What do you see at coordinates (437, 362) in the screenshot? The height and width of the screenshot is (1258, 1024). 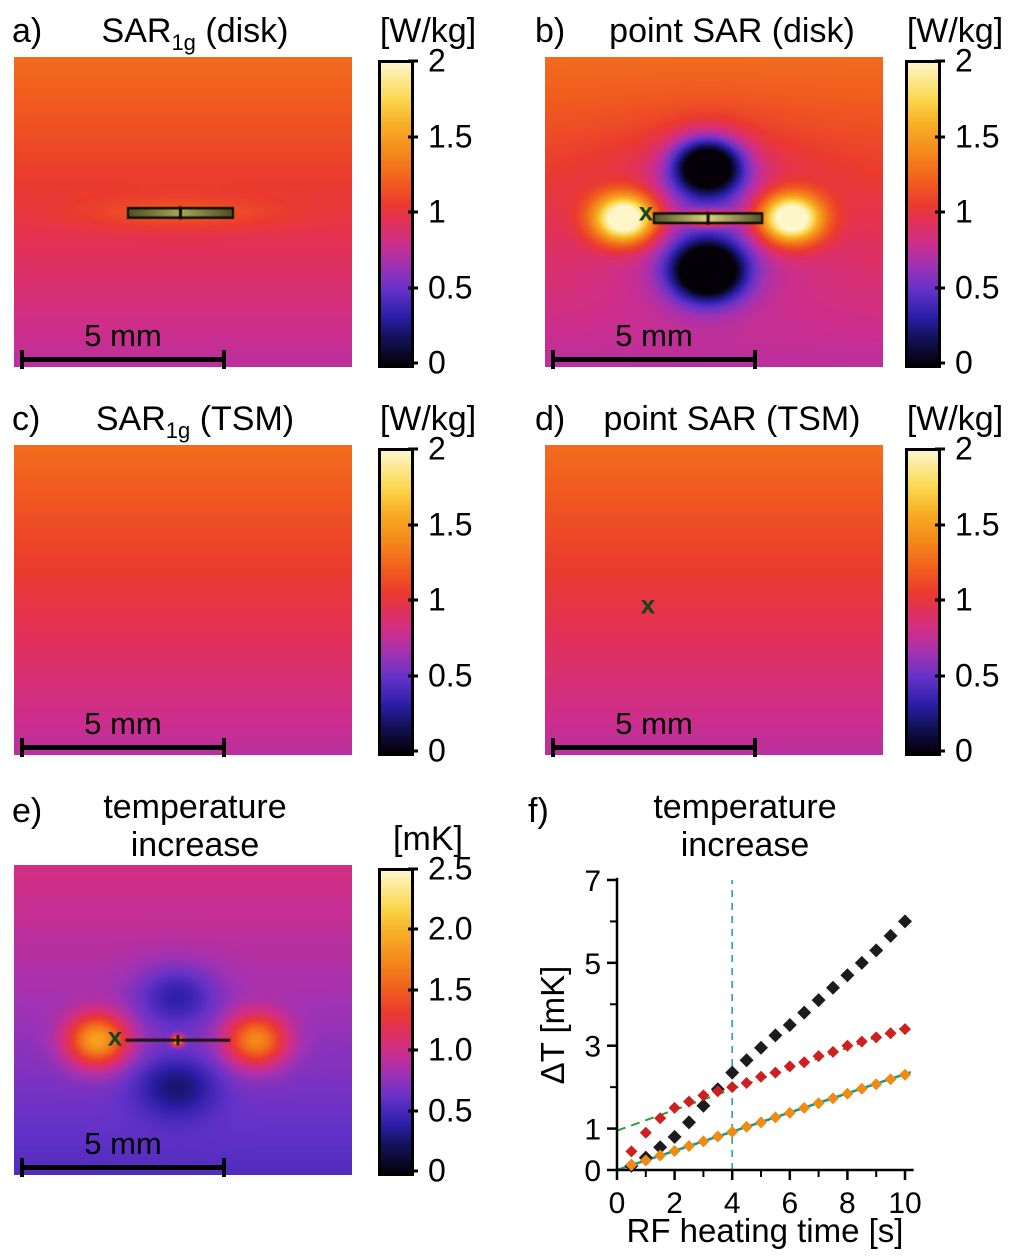 I see `colorbar-tick-label: 0` at bounding box center [437, 362].